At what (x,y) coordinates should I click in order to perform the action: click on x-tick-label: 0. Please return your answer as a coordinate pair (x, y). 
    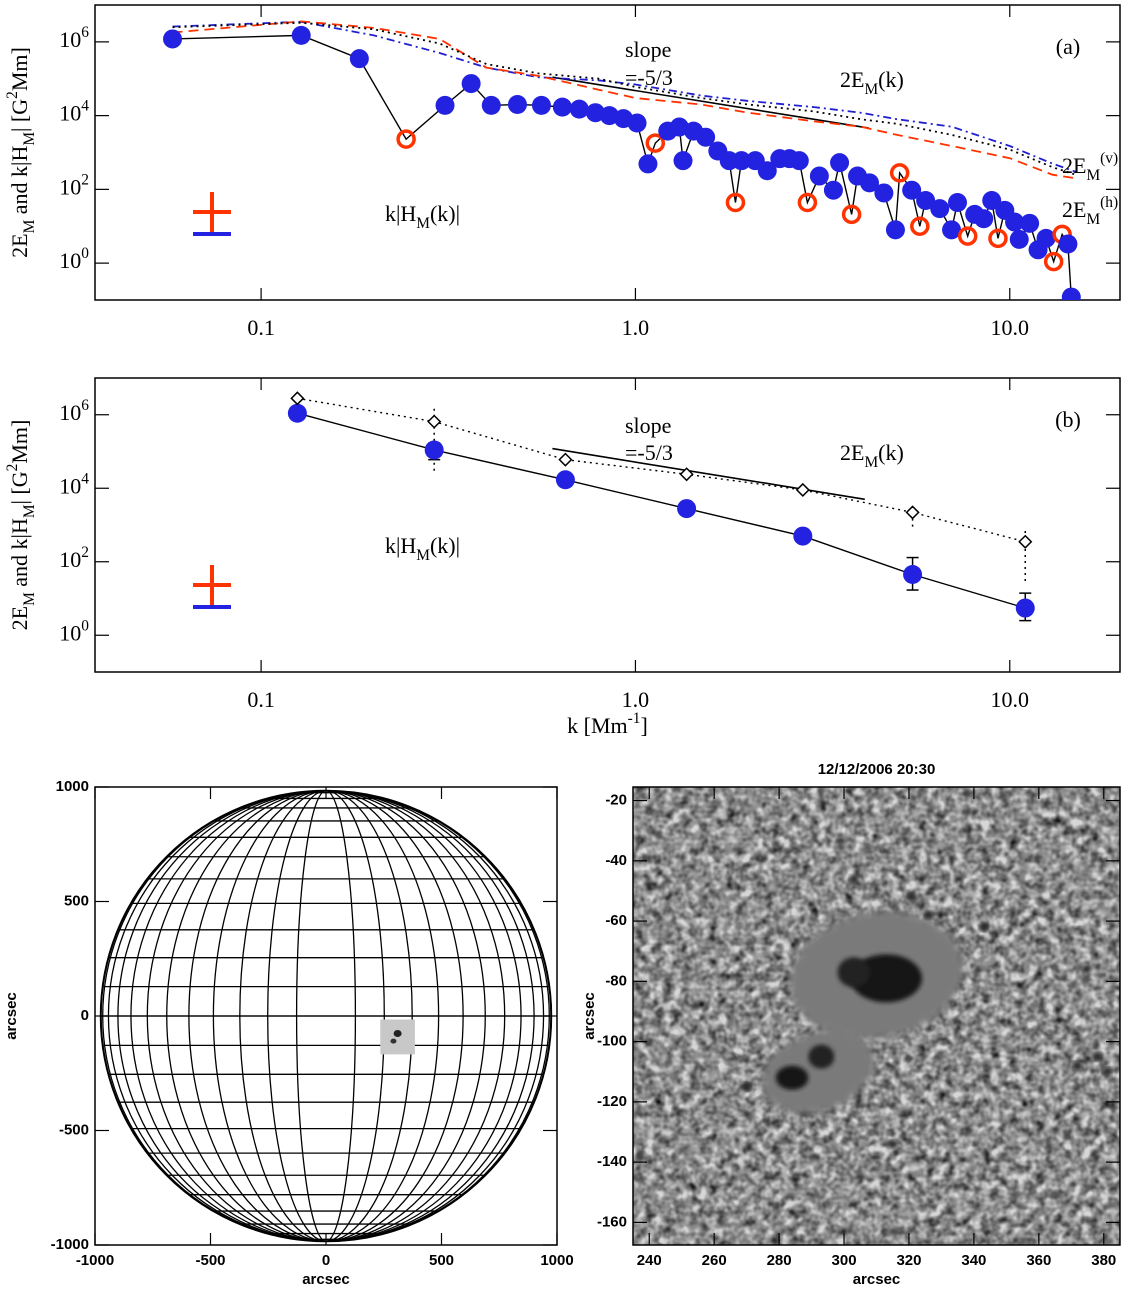
    Looking at the image, I should click on (326, 1260).